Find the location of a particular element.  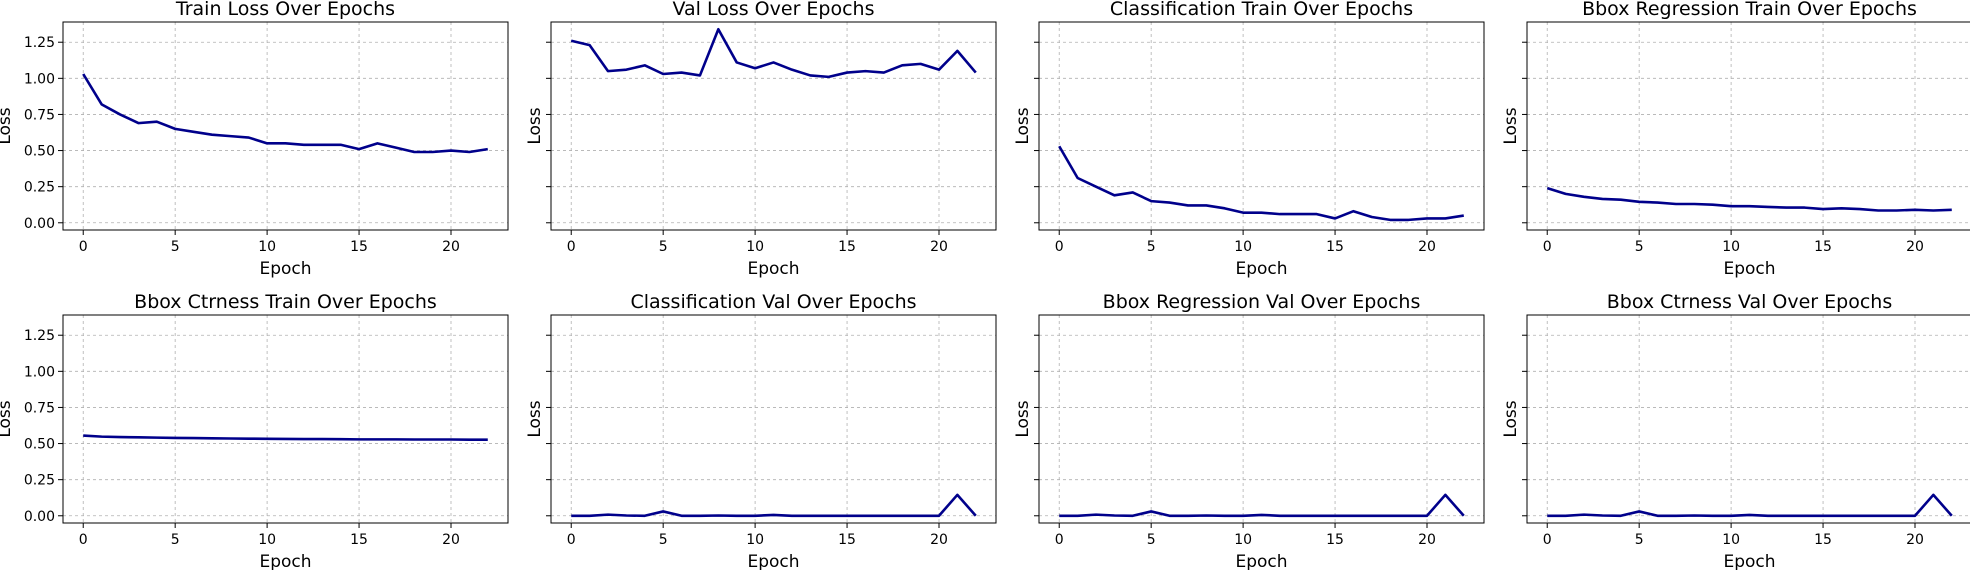

subplot-title: Classification Val Over Epochs is located at coordinates (773, 302).